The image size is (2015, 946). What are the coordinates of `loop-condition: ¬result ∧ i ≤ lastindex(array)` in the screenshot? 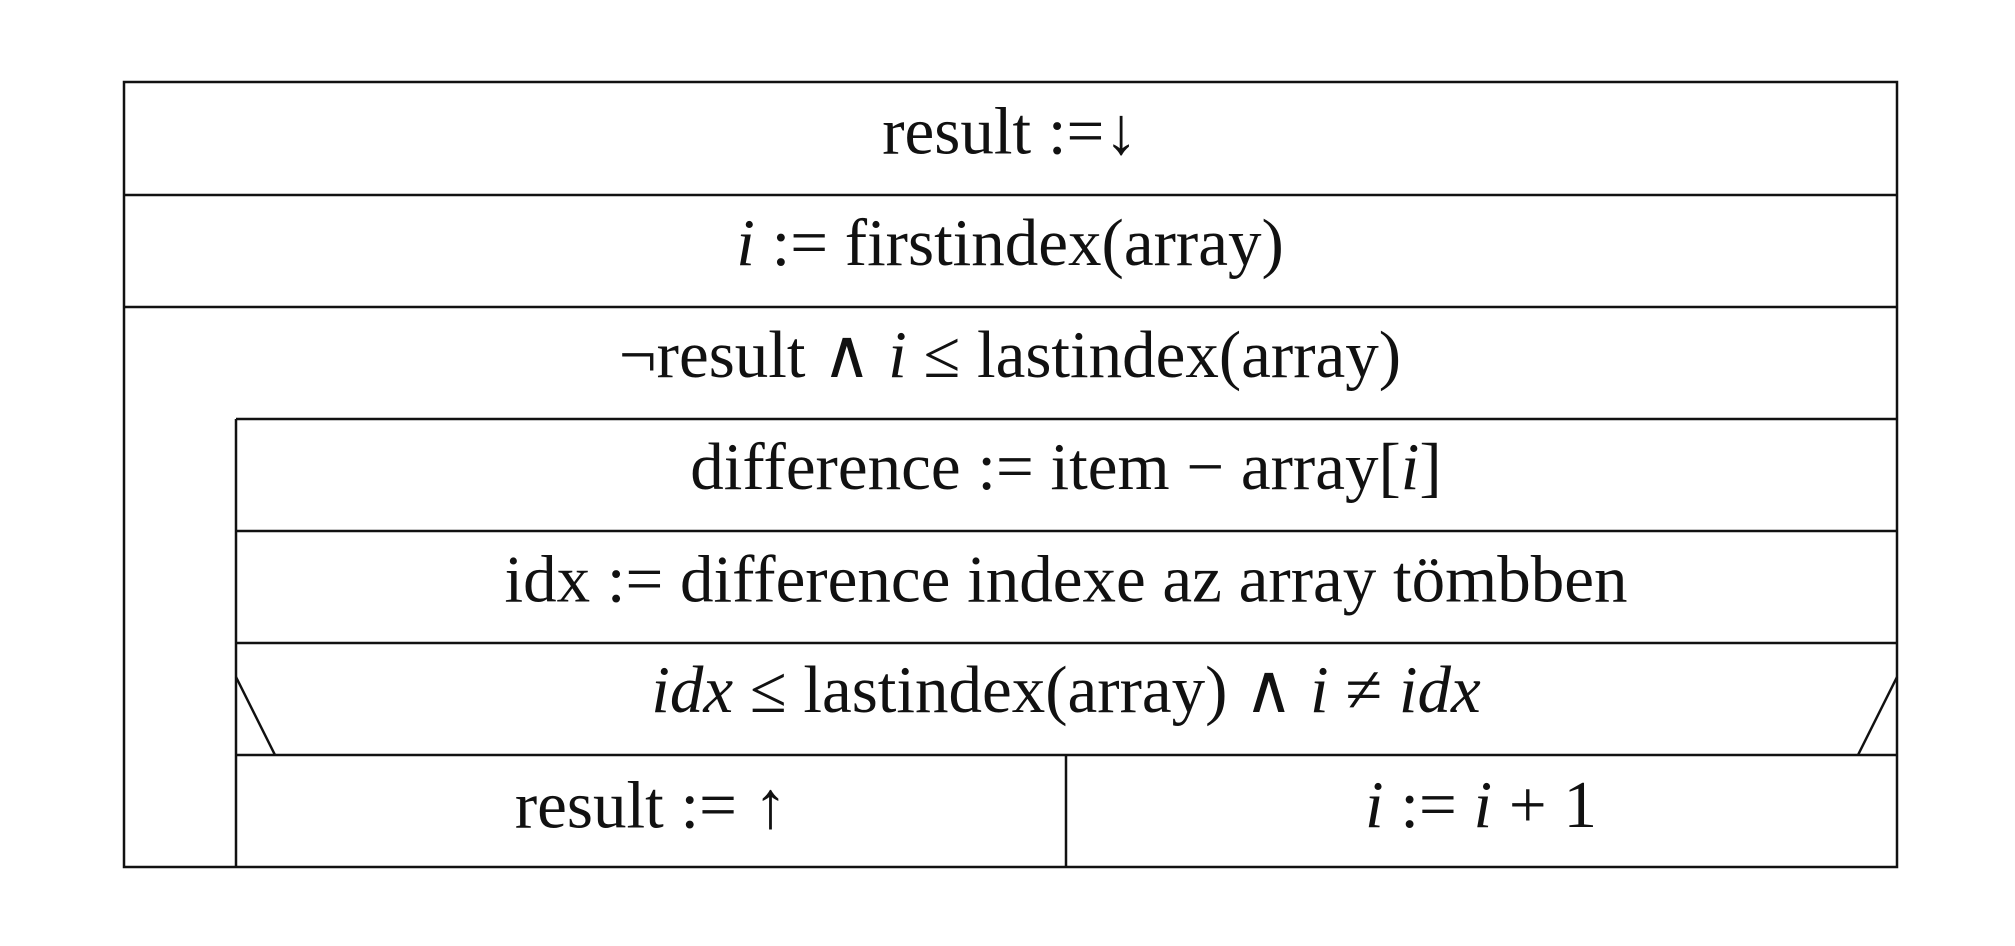 It's located at (1010, 355).